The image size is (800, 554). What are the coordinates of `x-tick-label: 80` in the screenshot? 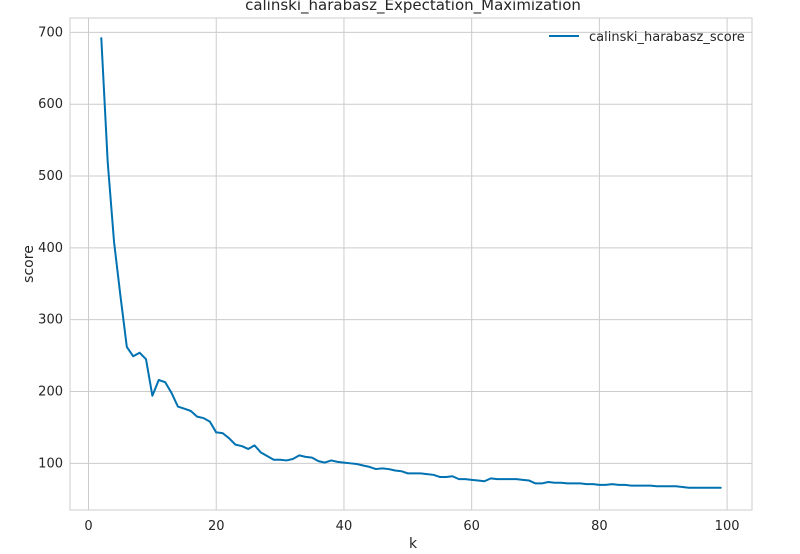 It's located at (599, 526).